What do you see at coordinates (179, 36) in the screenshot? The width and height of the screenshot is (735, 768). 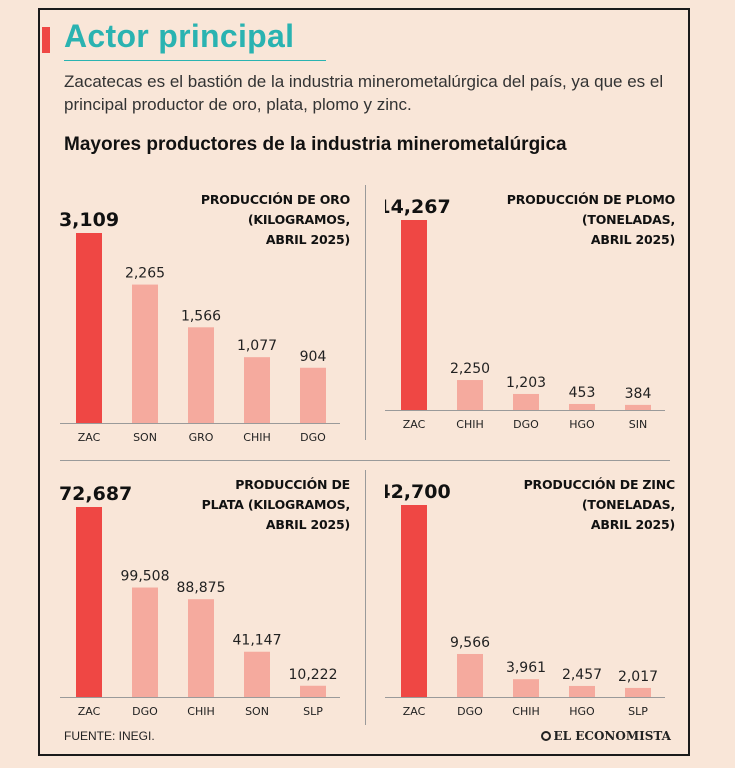 I see `page-title: Actor principal` at bounding box center [179, 36].